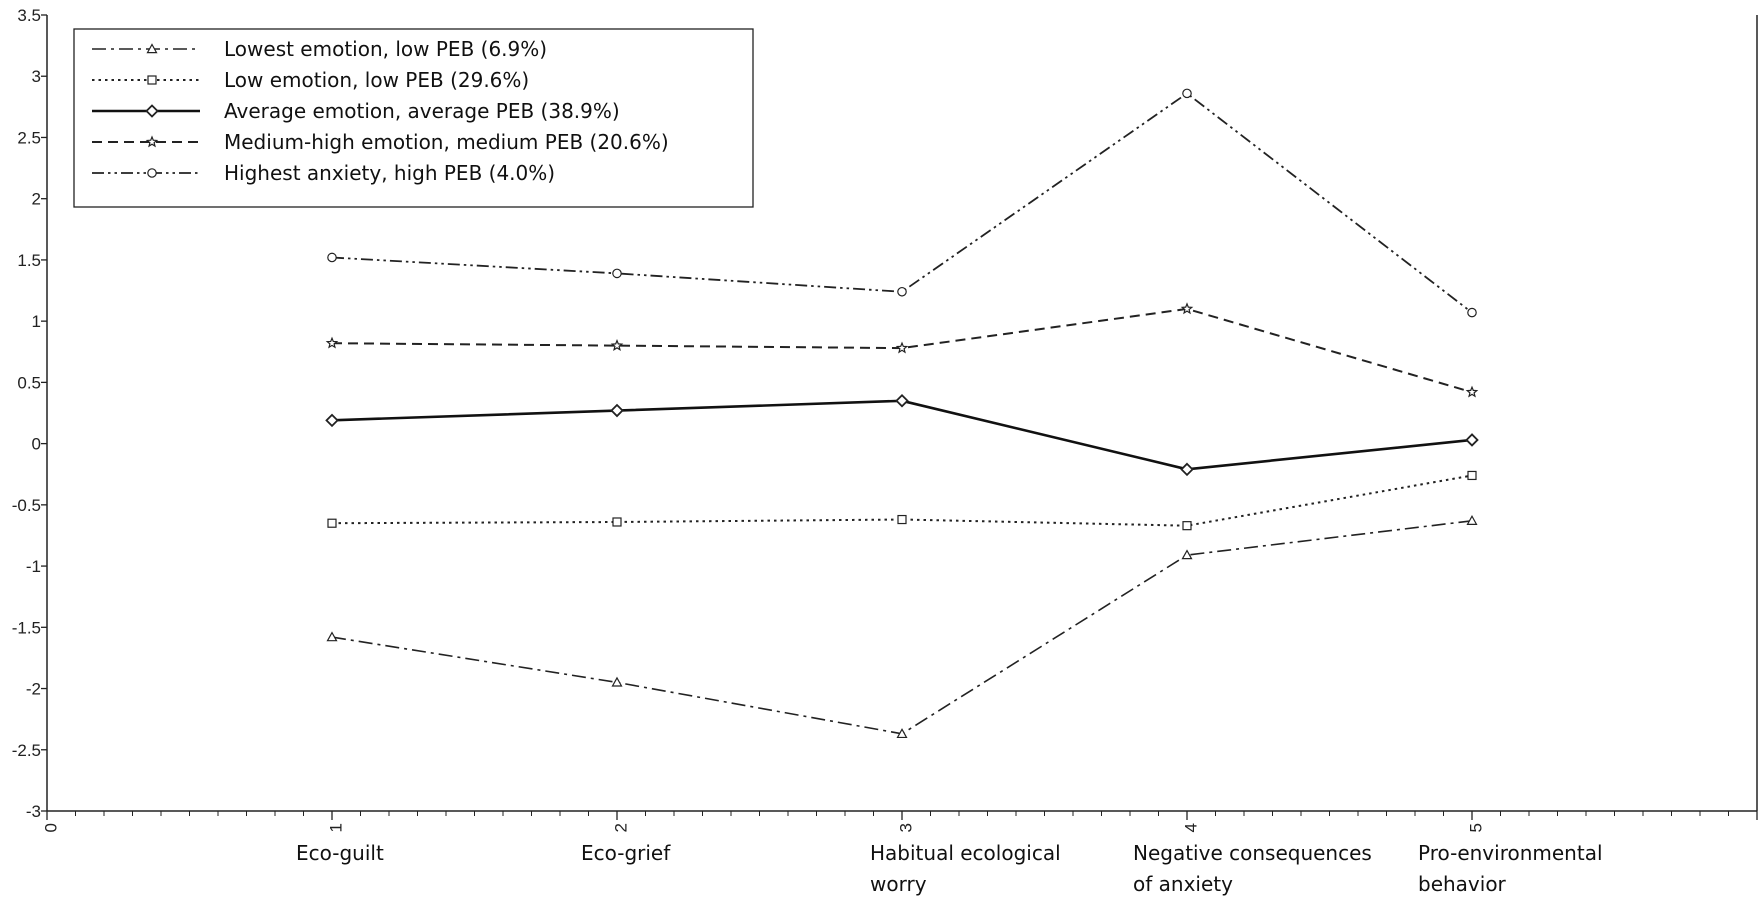  I want to click on legend-label: Lowest emotion, low PEB (6.9%), so click(385, 49).